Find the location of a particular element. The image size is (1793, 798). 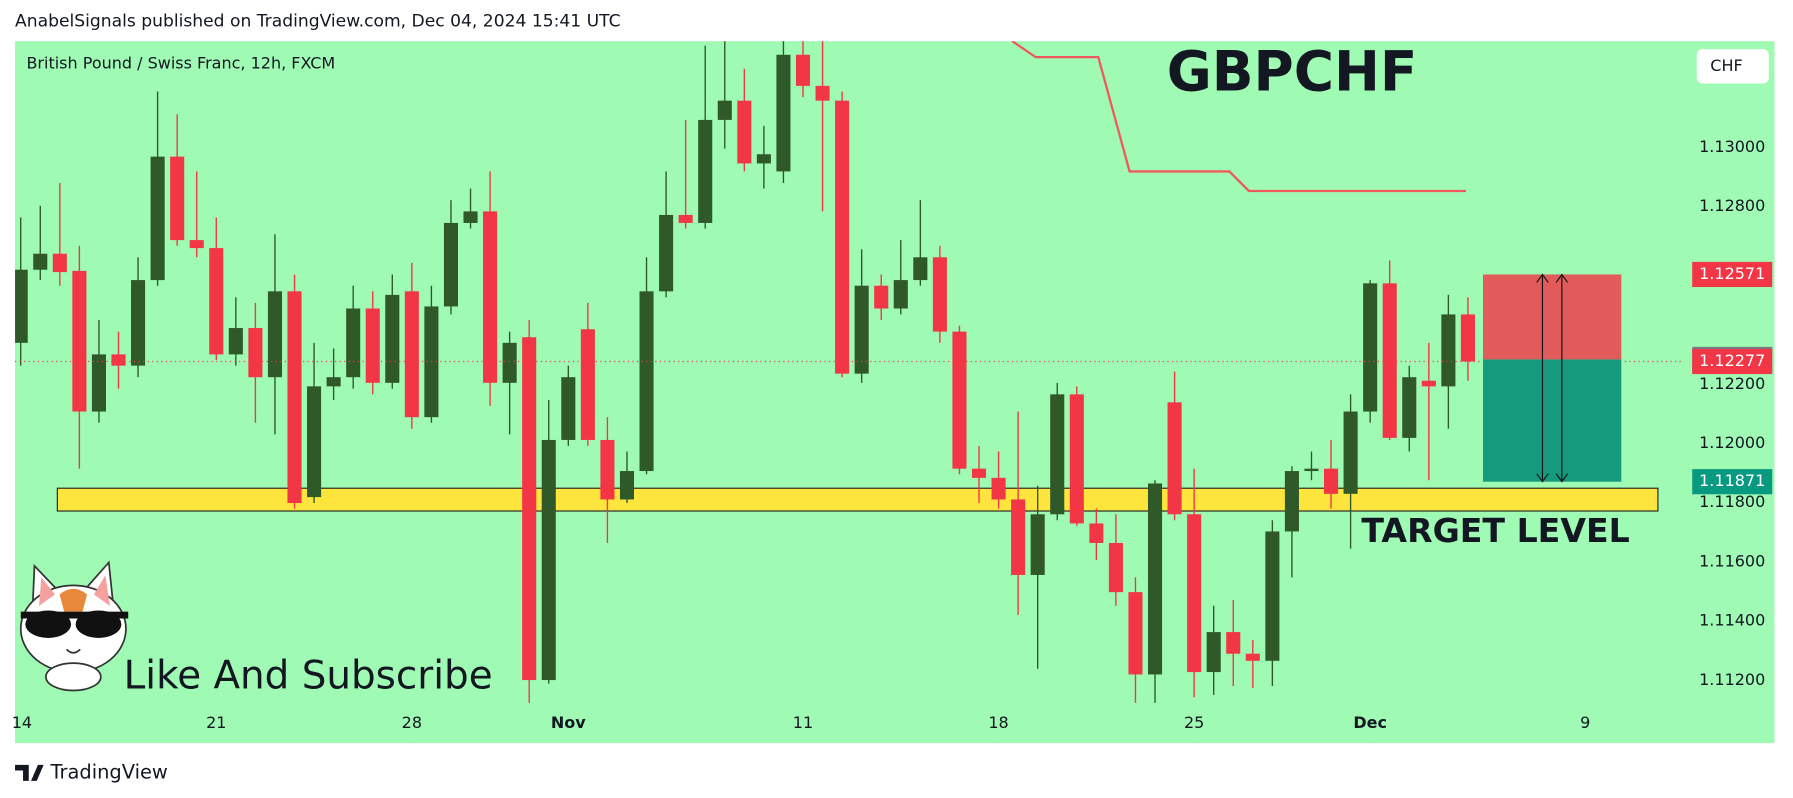

price-tag-label: 1.11871 is located at coordinates (1732, 480).